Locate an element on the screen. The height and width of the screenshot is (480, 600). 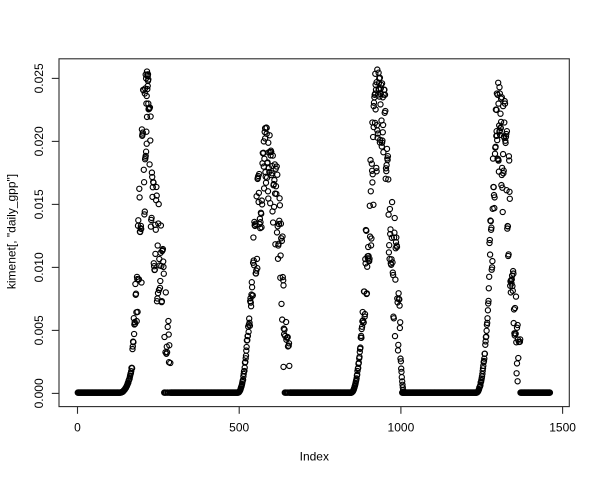
svg-text: 500 is located at coordinates (239, 428).